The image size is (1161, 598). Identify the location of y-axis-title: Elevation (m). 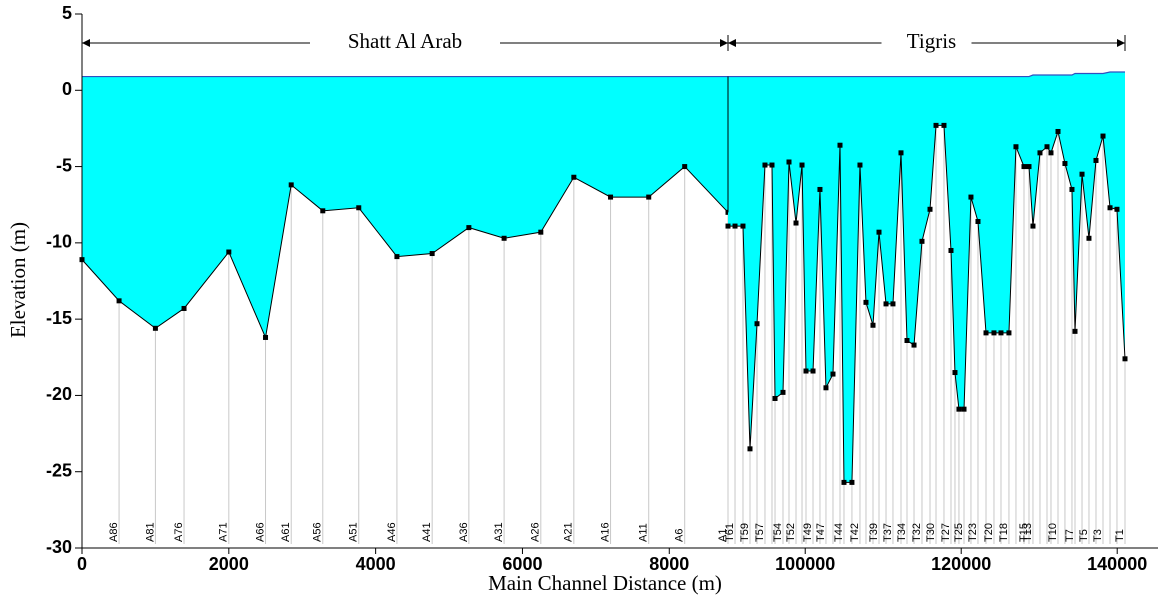
(18, 280).